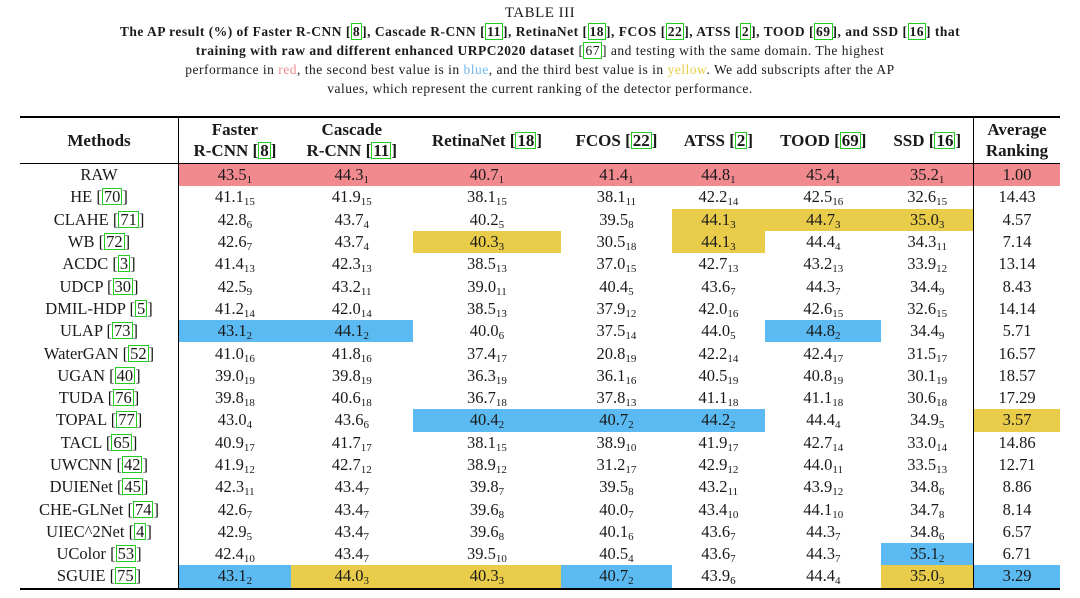 Image resolution: width=1080 pixels, height=598 pixels. I want to click on ap-cell: 44.110, so click(823, 509).